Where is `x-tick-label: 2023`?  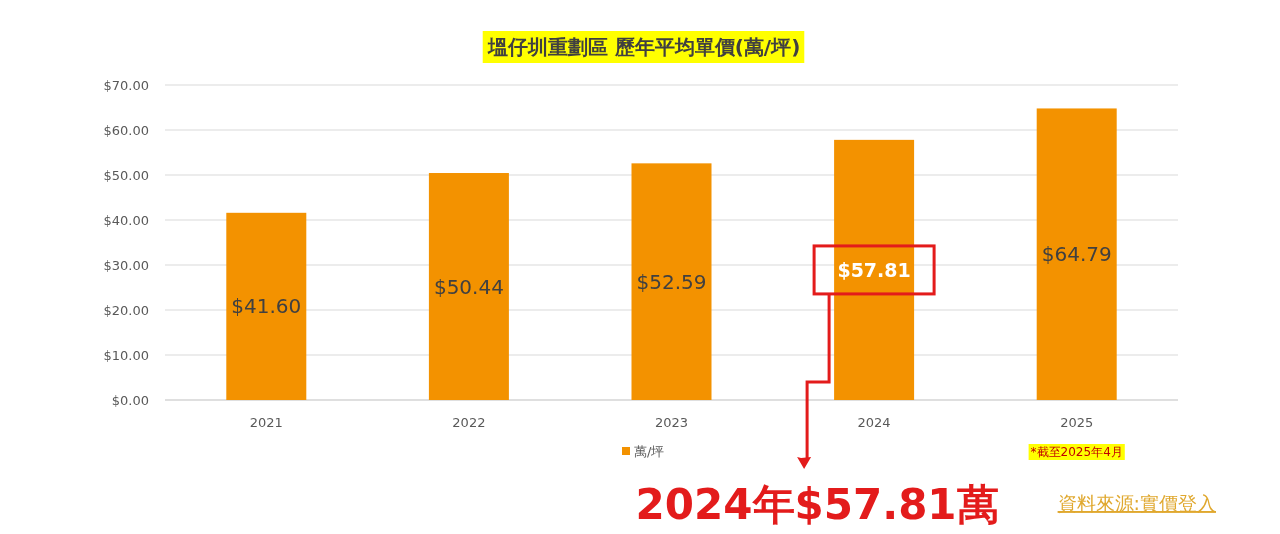
x-tick-label: 2023 is located at coordinates (671, 422).